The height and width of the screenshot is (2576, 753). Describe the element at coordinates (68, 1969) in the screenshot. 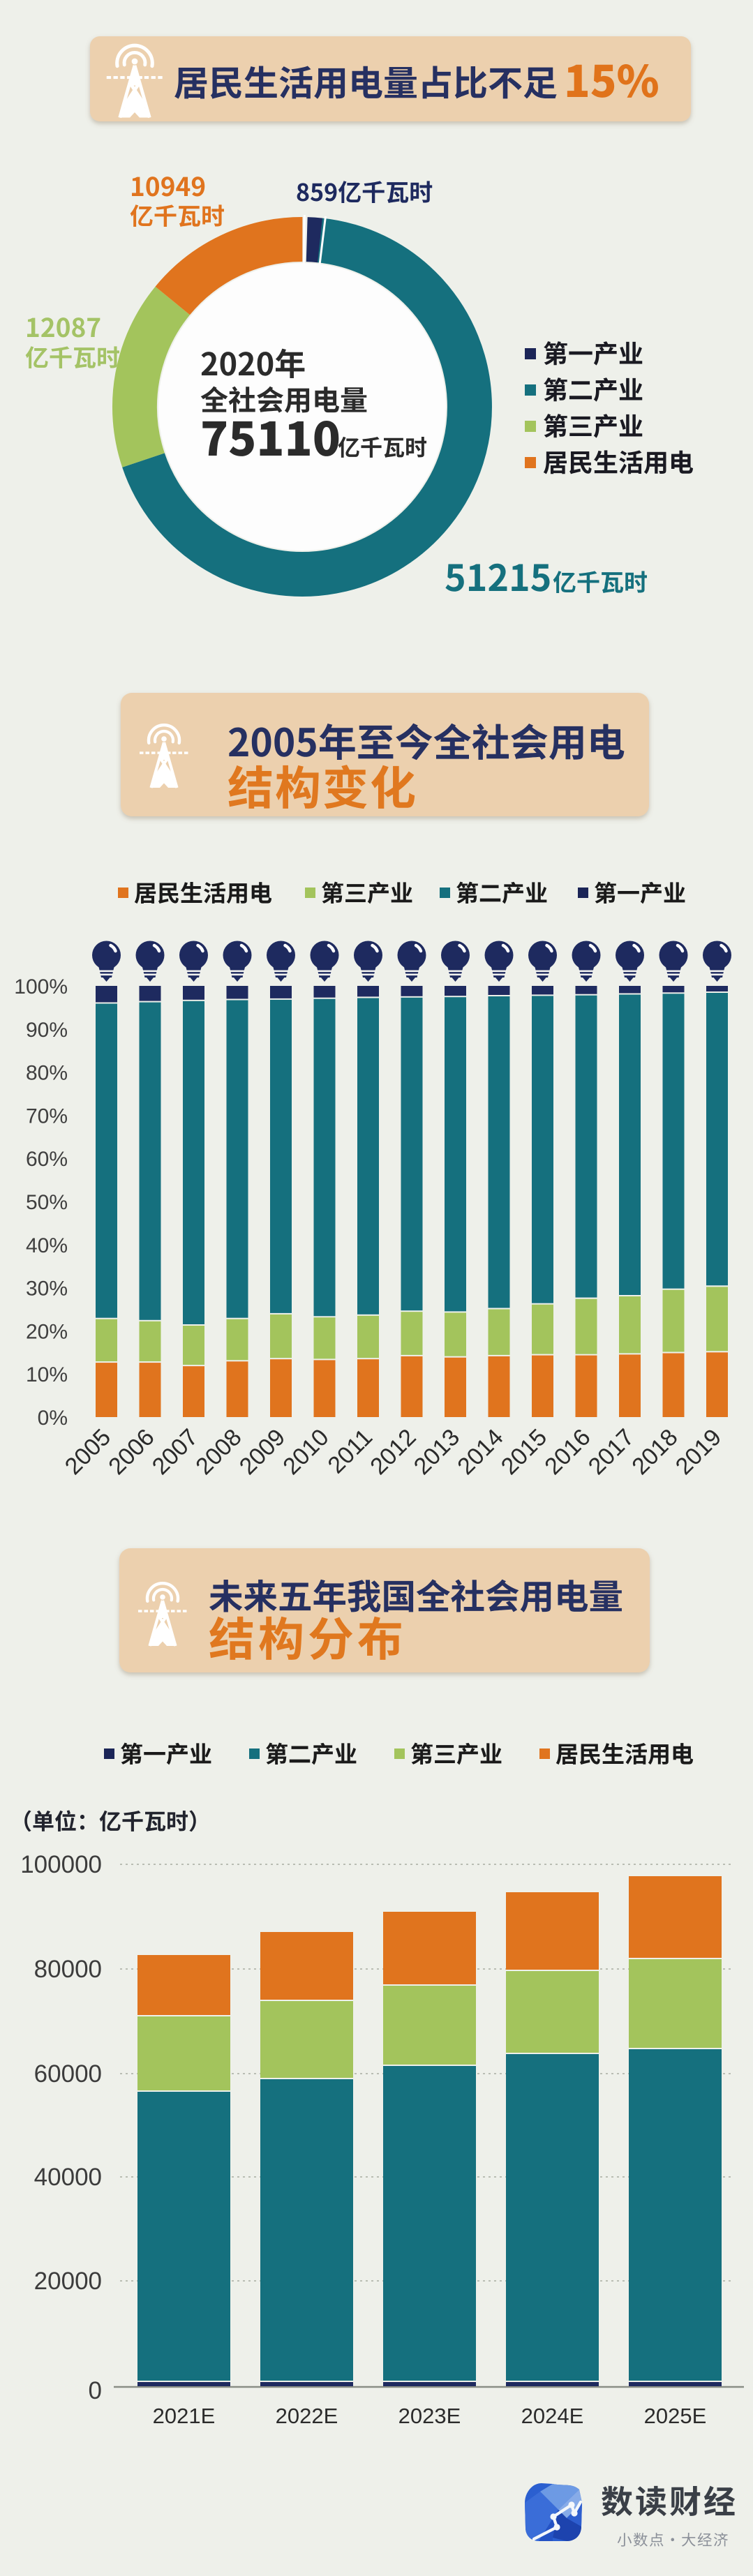

I see `svg-text: 80000` at that location.